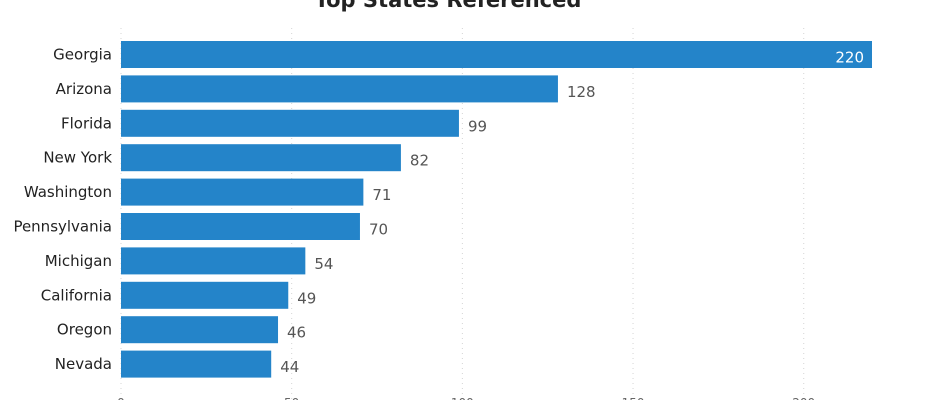 This screenshot has width=940, height=405. What do you see at coordinates (849, 58) in the screenshot?
I see `value-label: 220` at bounding box center [849, 58].